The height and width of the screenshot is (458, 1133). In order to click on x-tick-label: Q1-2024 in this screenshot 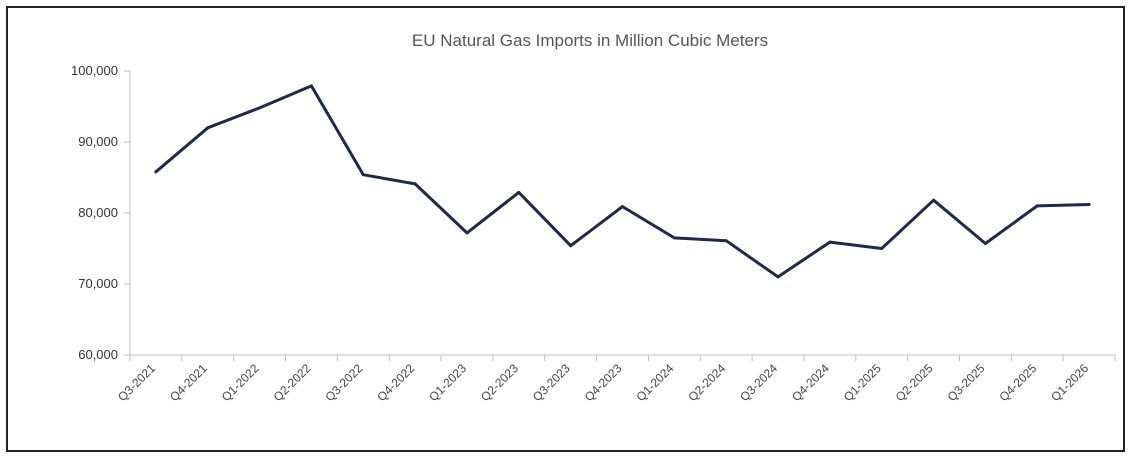, I will do `click(655, 382)`.